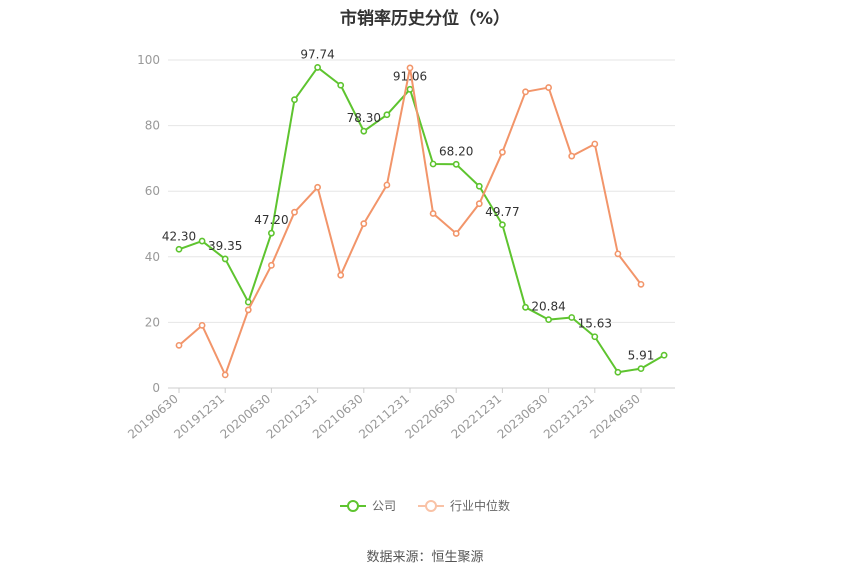  I want to click on x-tick-label: 20210630, so click(338, 417).